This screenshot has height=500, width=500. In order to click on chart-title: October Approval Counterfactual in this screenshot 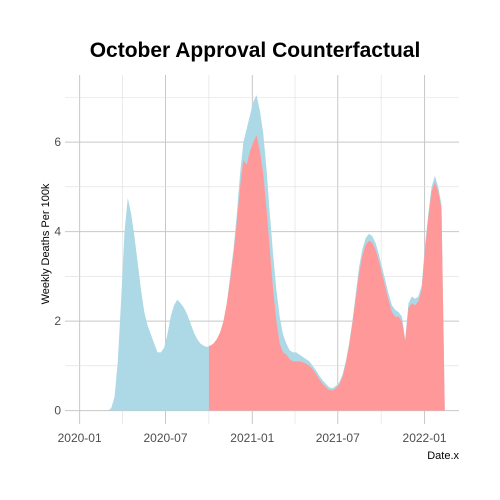, I will do `click(255, 50)`.